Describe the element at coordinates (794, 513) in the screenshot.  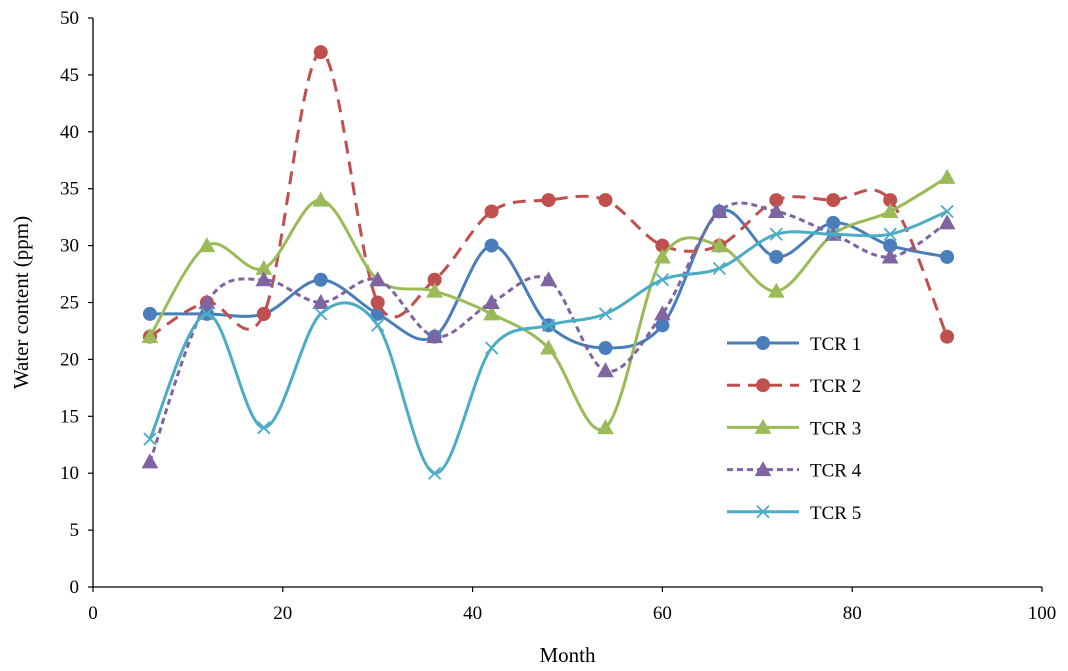
I see `legend-item-tcr-5: TCR 5` at that location.